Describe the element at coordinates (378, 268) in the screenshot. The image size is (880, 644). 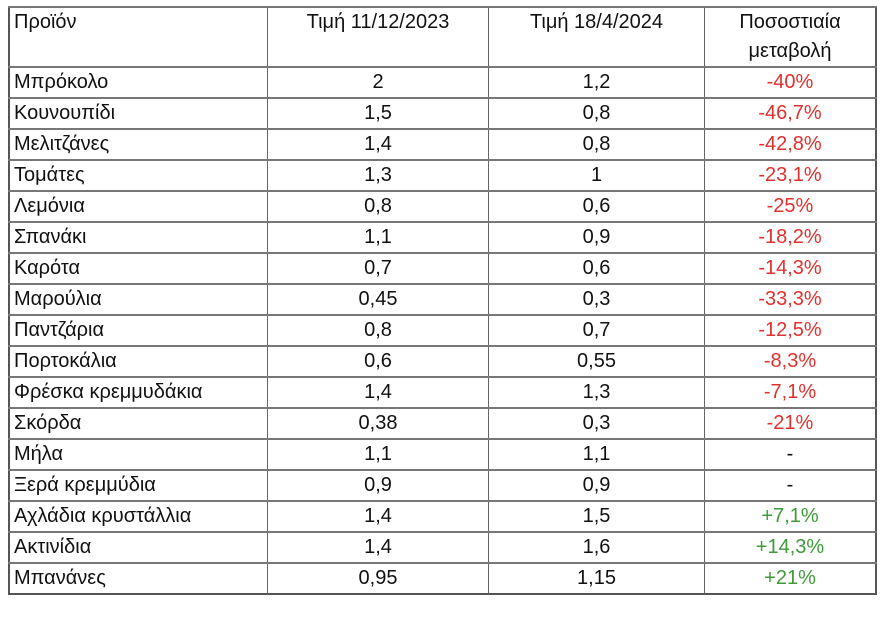
I see `price-2023-cell: 0,7` at that location.